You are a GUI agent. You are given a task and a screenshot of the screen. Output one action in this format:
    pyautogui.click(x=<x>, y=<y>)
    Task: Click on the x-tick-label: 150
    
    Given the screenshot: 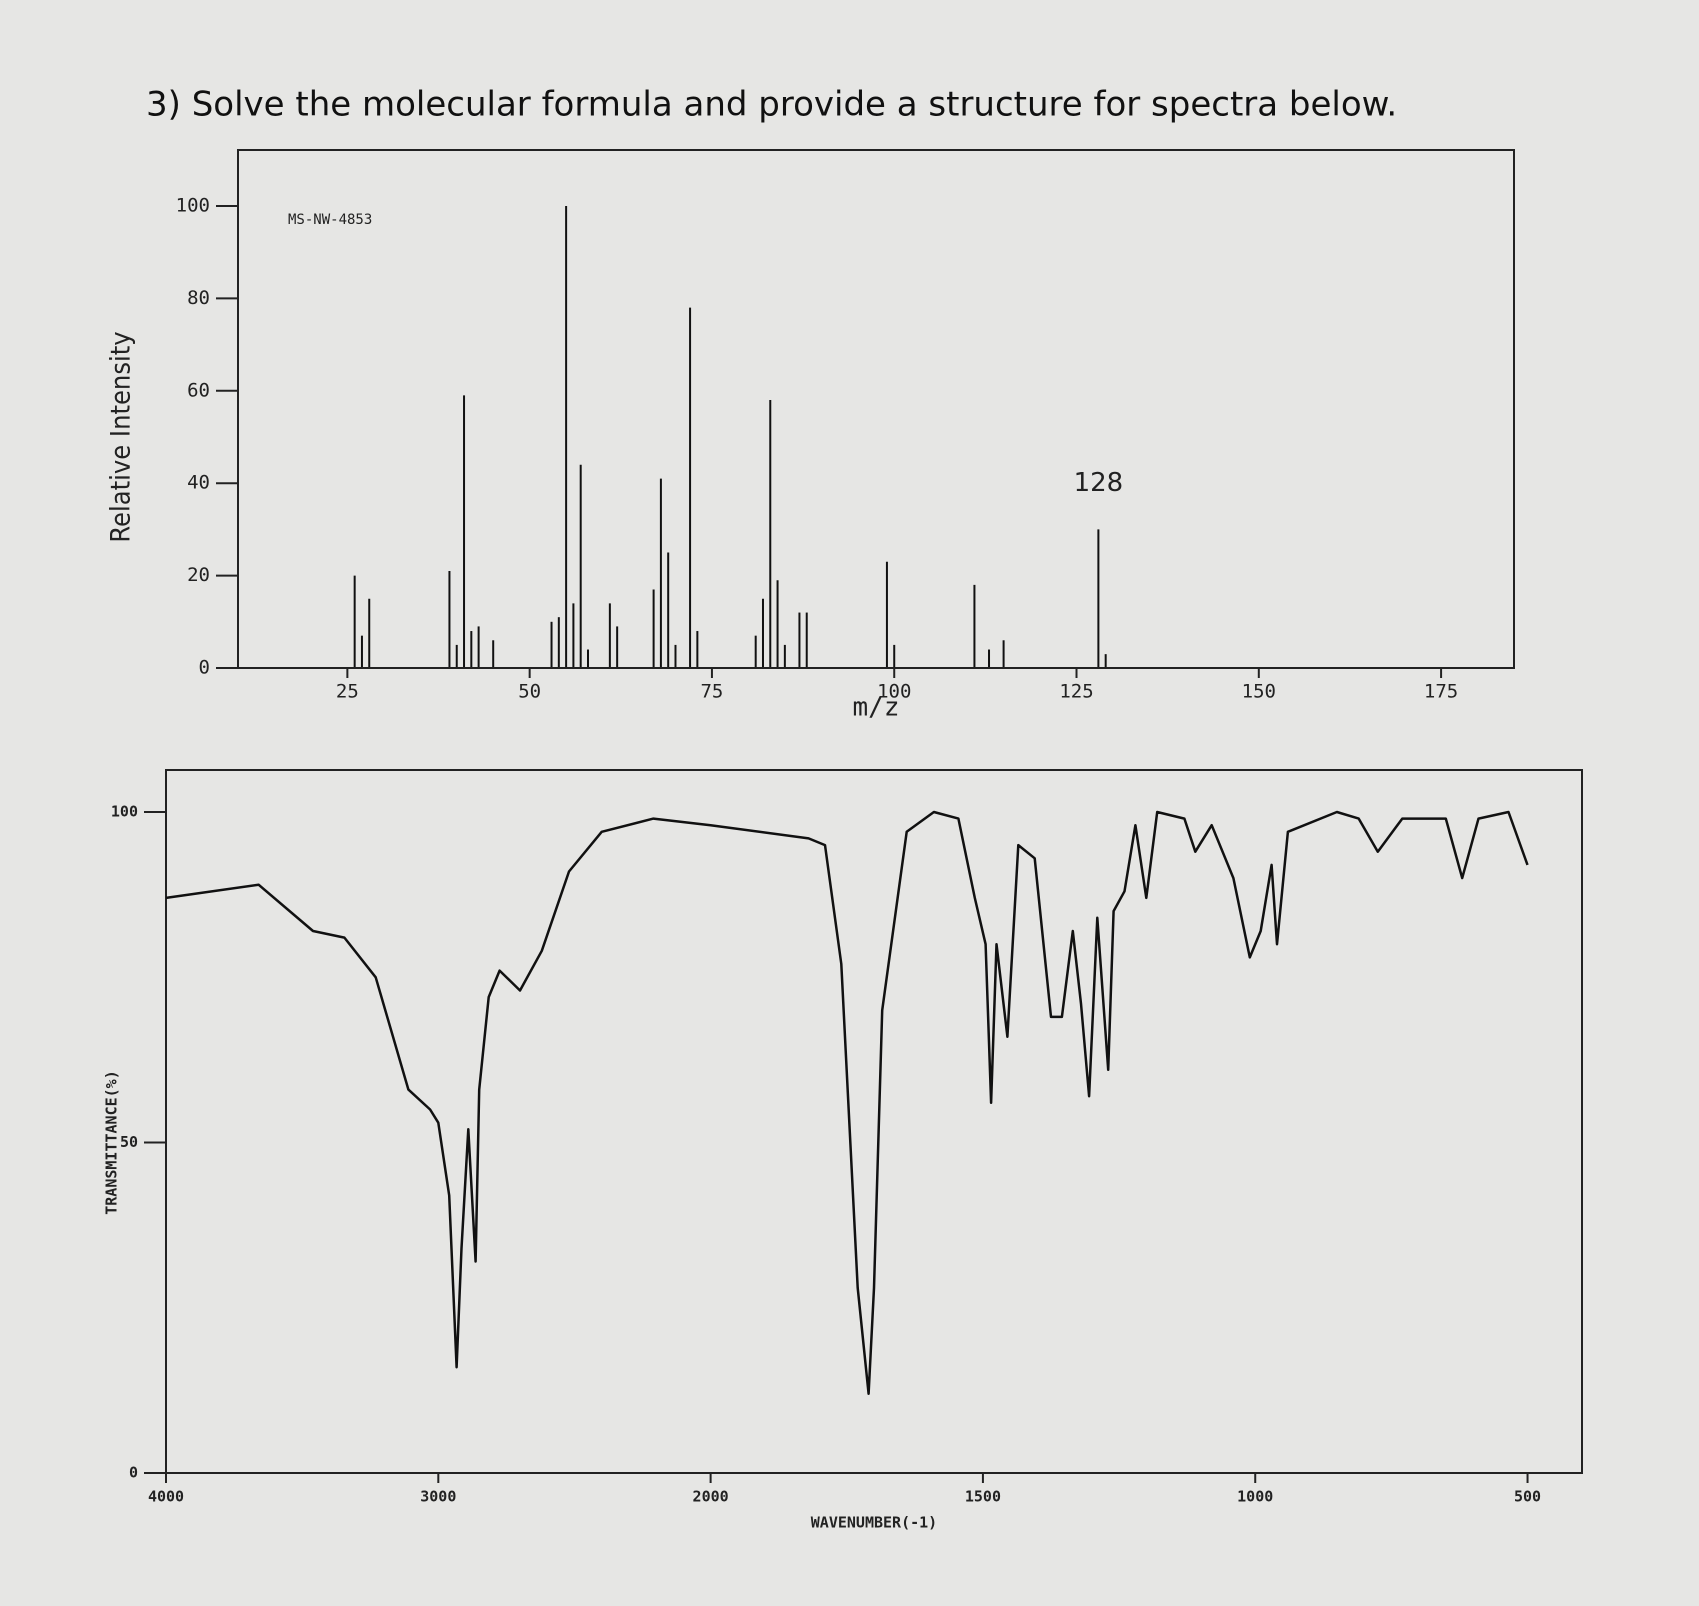 What is the action you would take?
    pyautogui.click(x=1259, y=692)
    